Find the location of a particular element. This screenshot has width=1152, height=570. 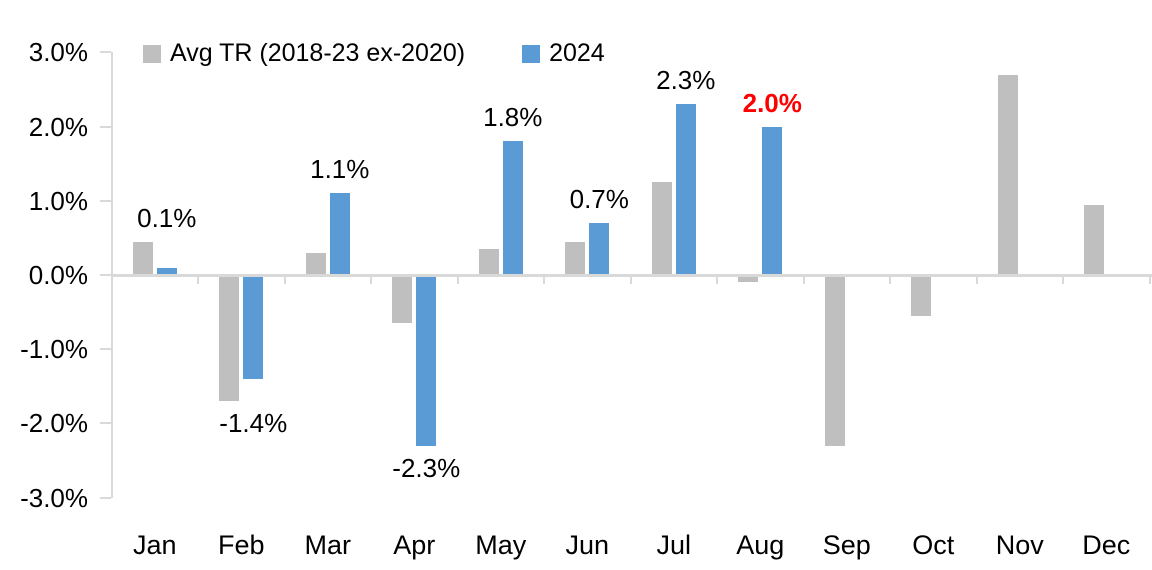

x-axis-label-jan: Jan is located at coordinates (154, 545).